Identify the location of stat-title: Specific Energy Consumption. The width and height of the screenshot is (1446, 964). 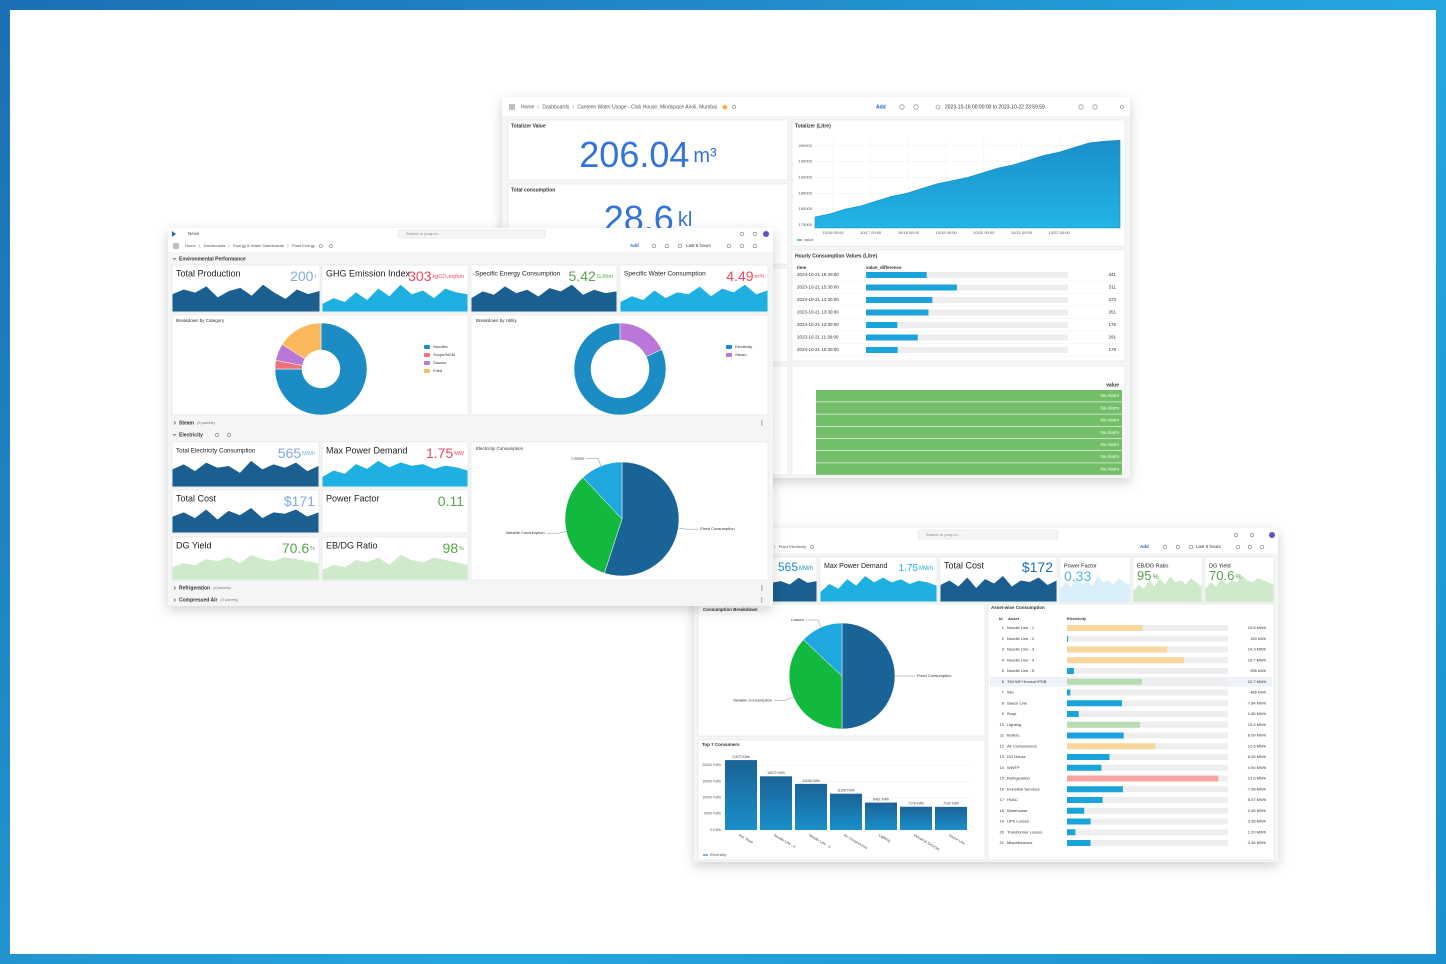
(518, 274).